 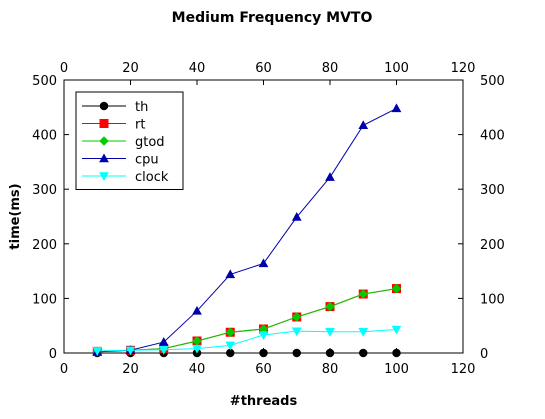 I want to click on chart-title: Medium Frequency MVTO, so click(x=272, y=18).